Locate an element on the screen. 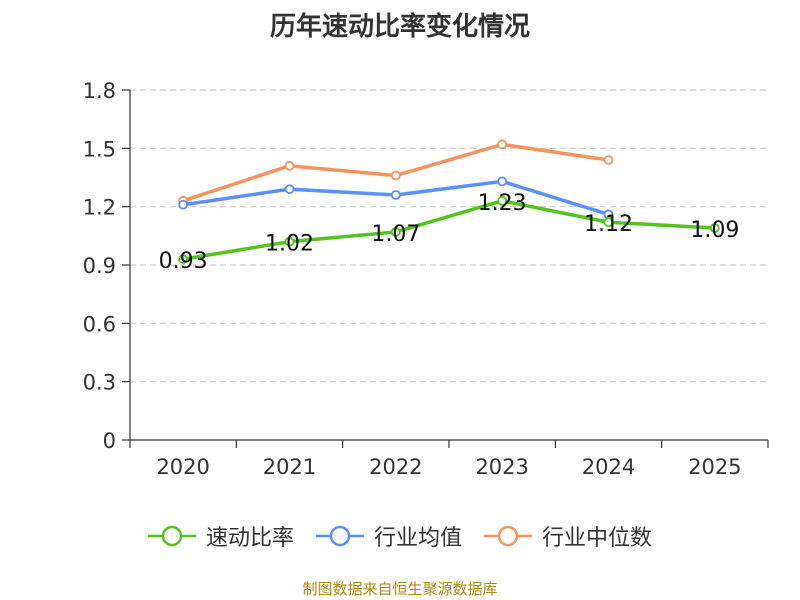  chart-title: 历年速动比率变化情况 is located at coordinates (399, 27).